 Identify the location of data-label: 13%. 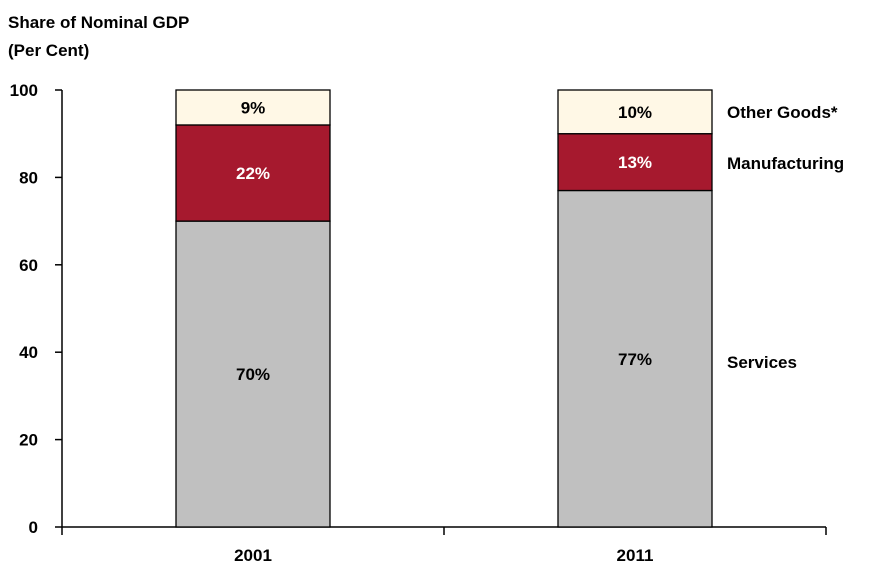
(635, 162).